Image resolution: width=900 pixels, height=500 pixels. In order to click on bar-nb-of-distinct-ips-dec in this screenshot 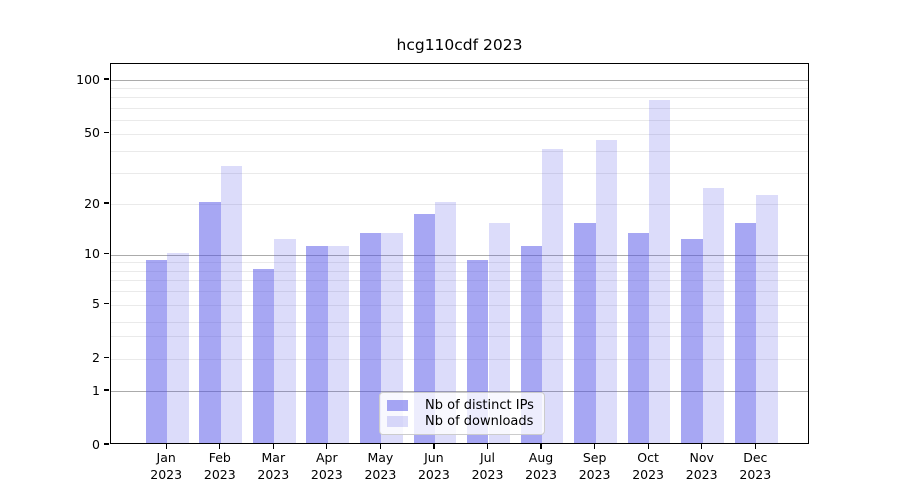, I will do `click(745, 333)`.